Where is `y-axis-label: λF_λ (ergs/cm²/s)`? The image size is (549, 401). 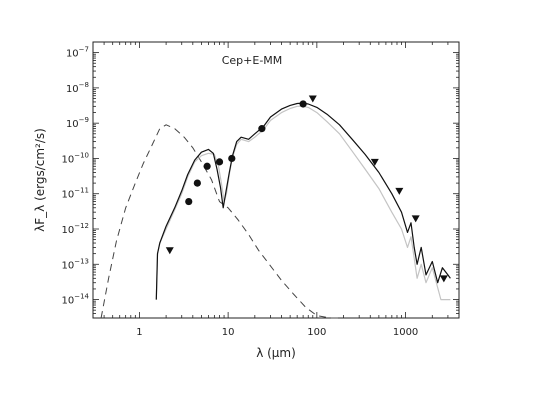 y-axis-label: λF_λ (ergs/cm²/s) is located at coordinates (40, 180).